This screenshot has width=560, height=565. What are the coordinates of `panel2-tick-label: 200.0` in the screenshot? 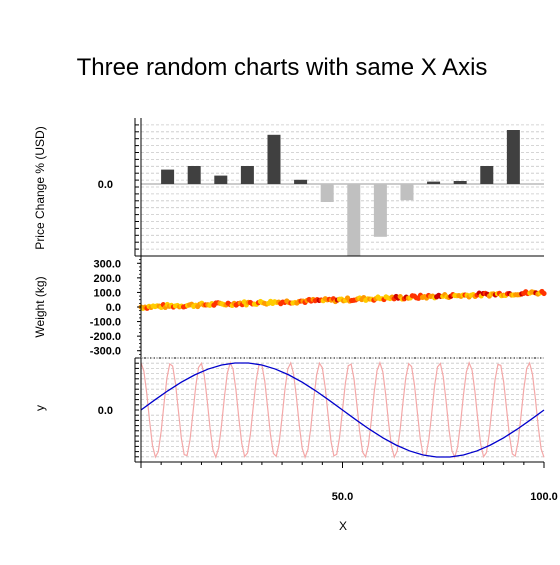 It's located at (107, 279).